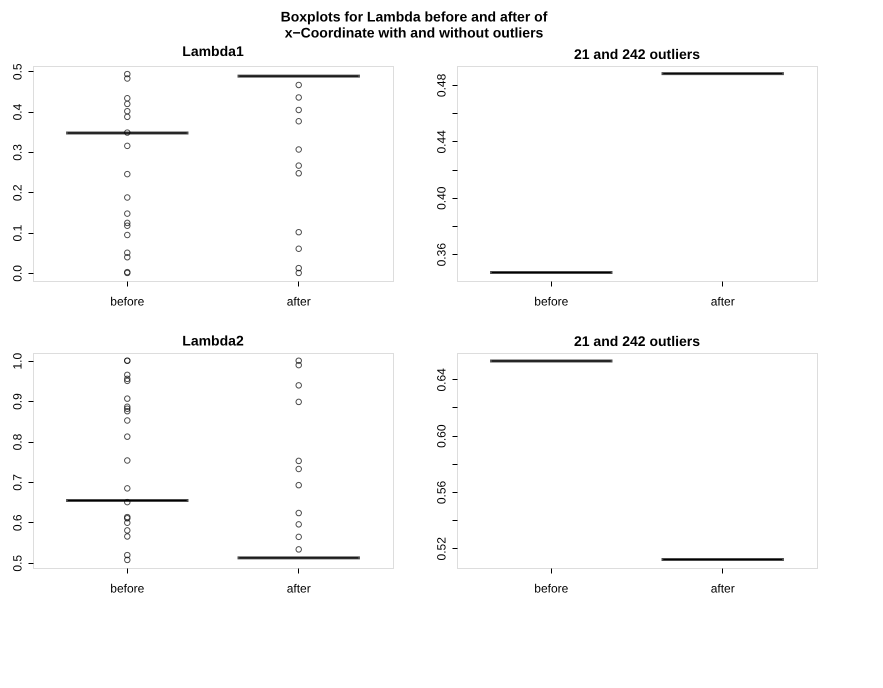 The height and width of the screenshot is (688, 883). I want to click on y-tick-label: 0.3, so click(17, 152).